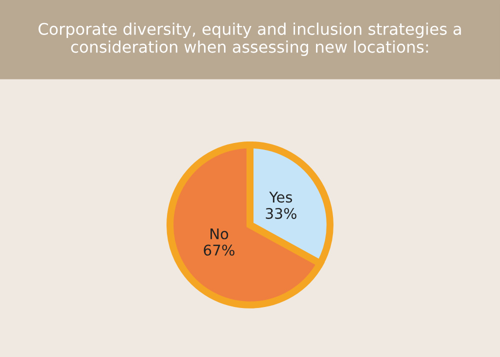  Describe the element at coordinates (249, 39) in the screenshot. I see `chart-title: Corporate diversity, equity and inclusion strategies a consideration when assessing new locations:` at that location.